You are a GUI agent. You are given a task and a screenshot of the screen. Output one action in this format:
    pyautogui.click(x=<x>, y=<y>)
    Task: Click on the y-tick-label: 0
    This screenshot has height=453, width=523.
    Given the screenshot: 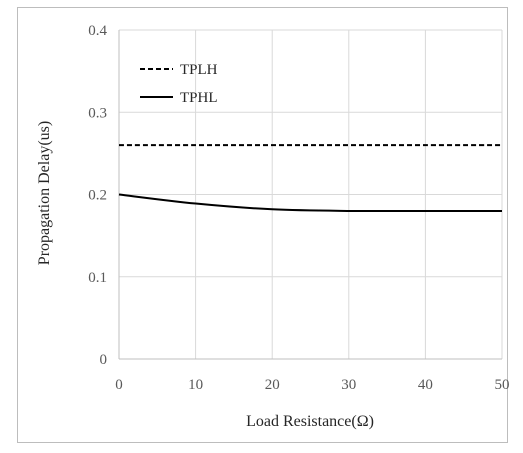 What is the action you would take?
    pyautogui.click(x=104, y=360)
    